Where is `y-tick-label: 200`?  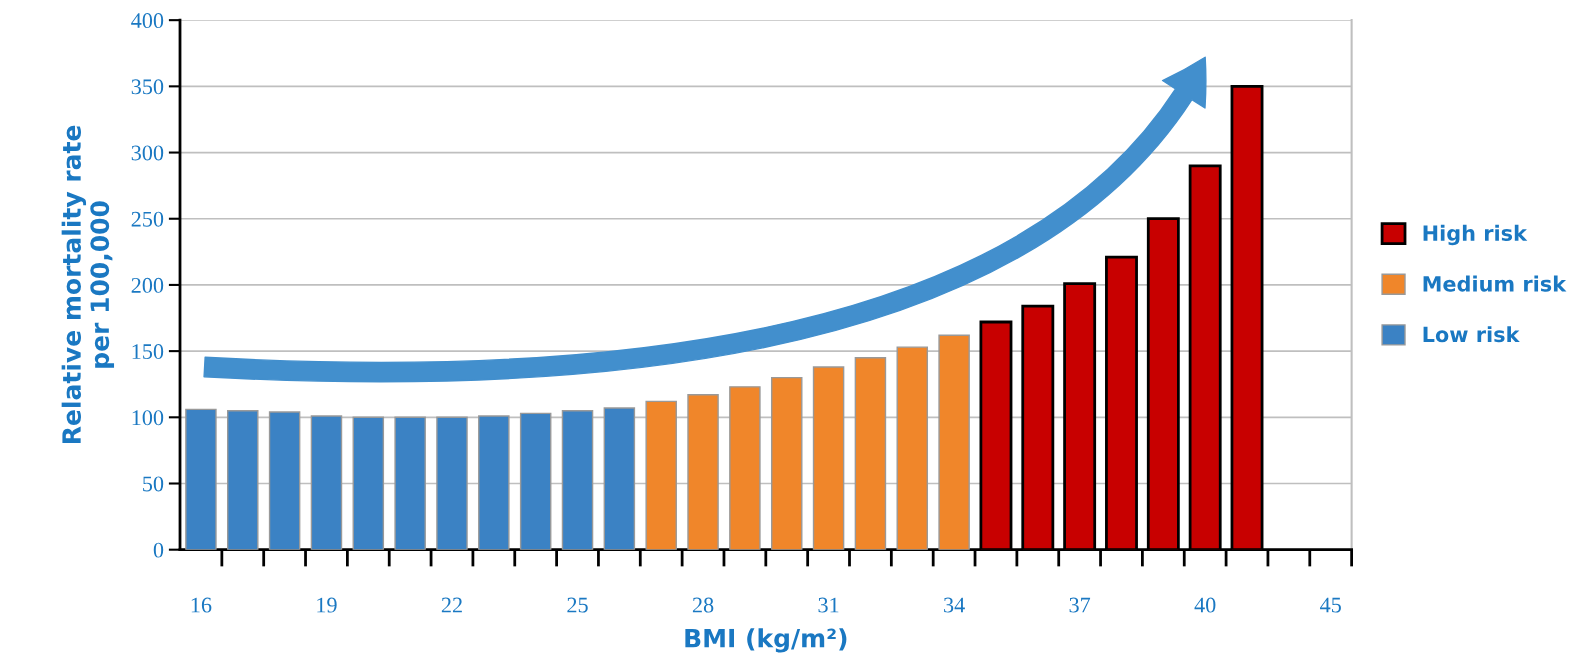 y-tick-label: 200 is located at coordinates (147, 285).